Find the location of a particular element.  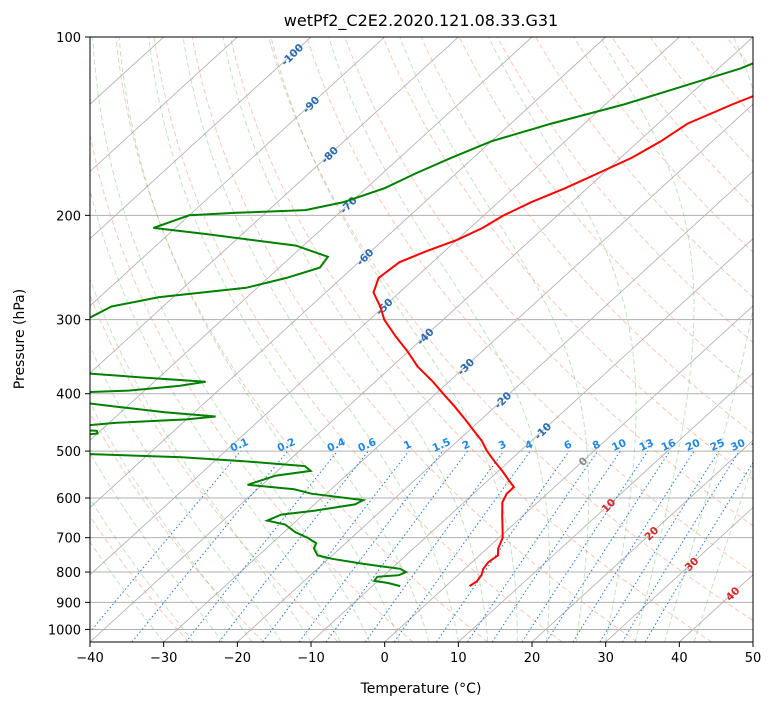

y-tick-label: 100 is located at coordinates (68, 38).